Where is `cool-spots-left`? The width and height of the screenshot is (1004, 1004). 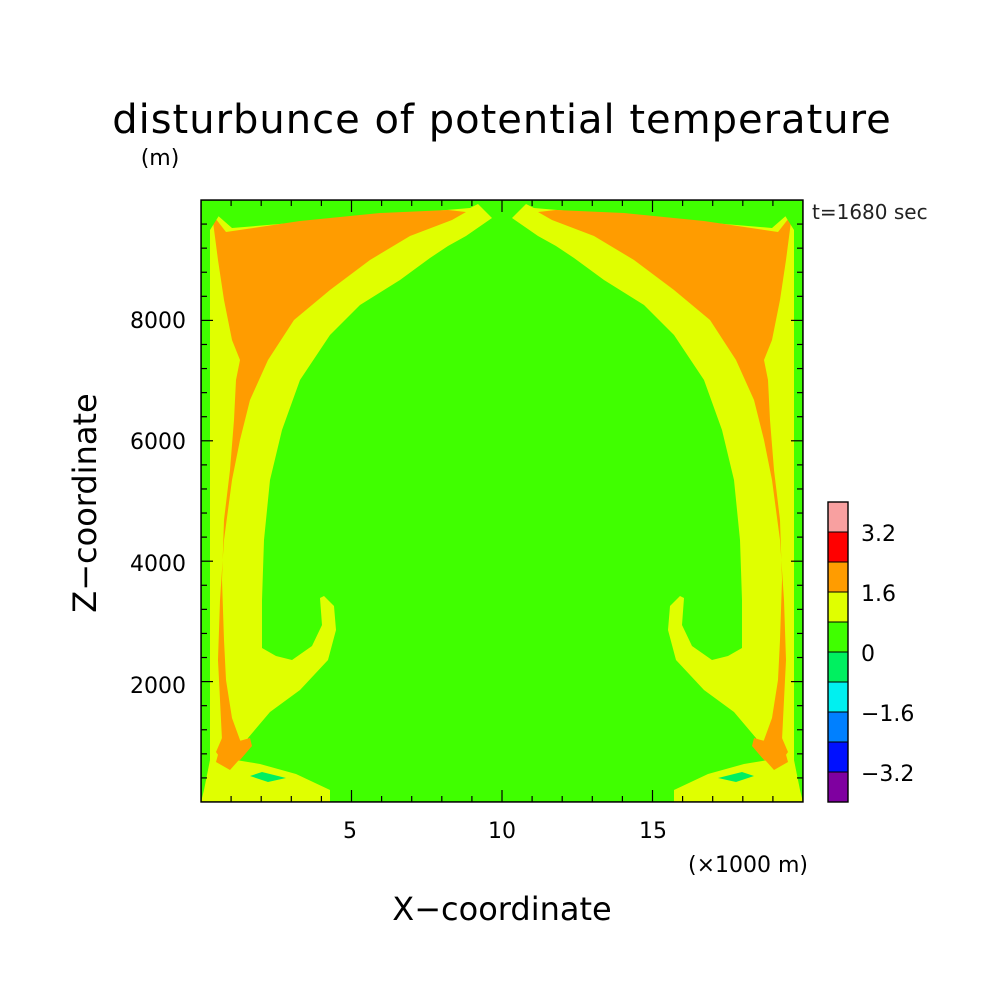
cool-spots-left is located at coordinates (268, 777).